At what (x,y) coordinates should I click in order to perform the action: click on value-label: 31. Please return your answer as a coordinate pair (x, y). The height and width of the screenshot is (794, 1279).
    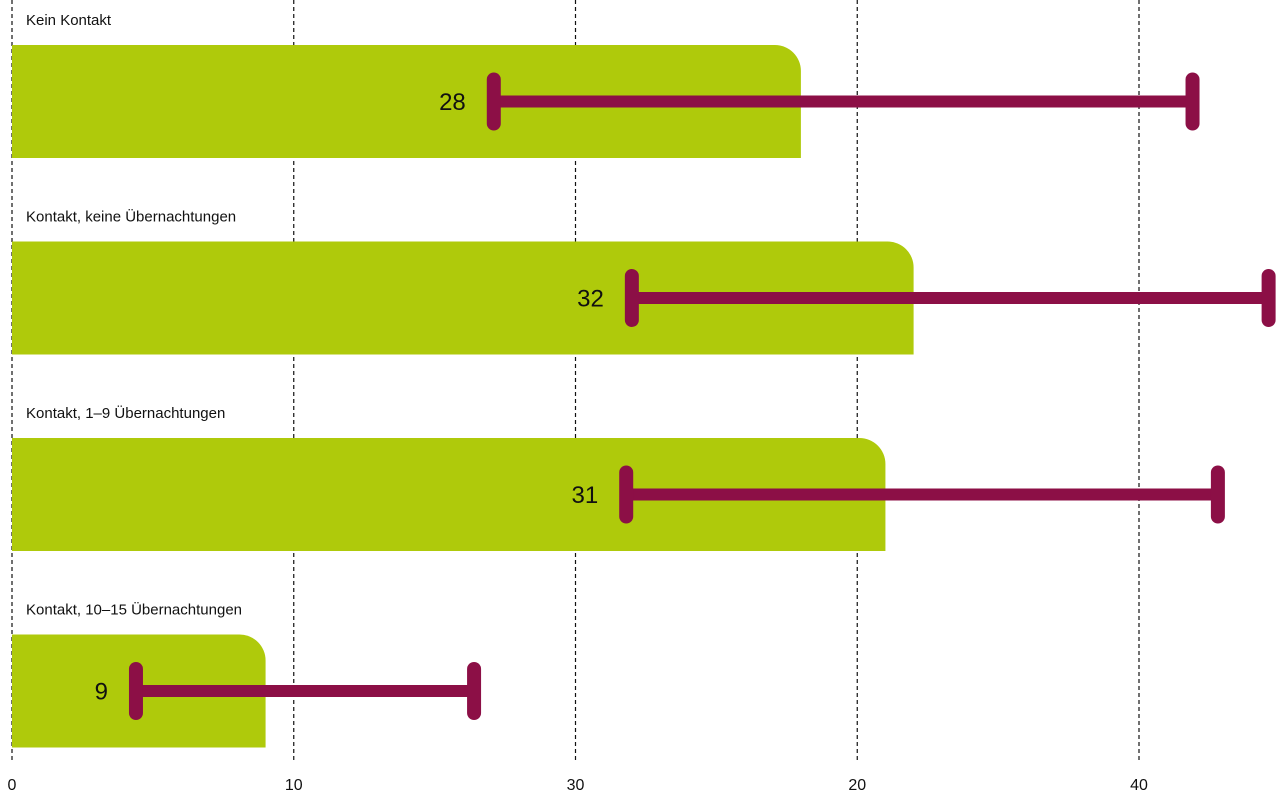
    Looking at the image, I should click on (585, 495).